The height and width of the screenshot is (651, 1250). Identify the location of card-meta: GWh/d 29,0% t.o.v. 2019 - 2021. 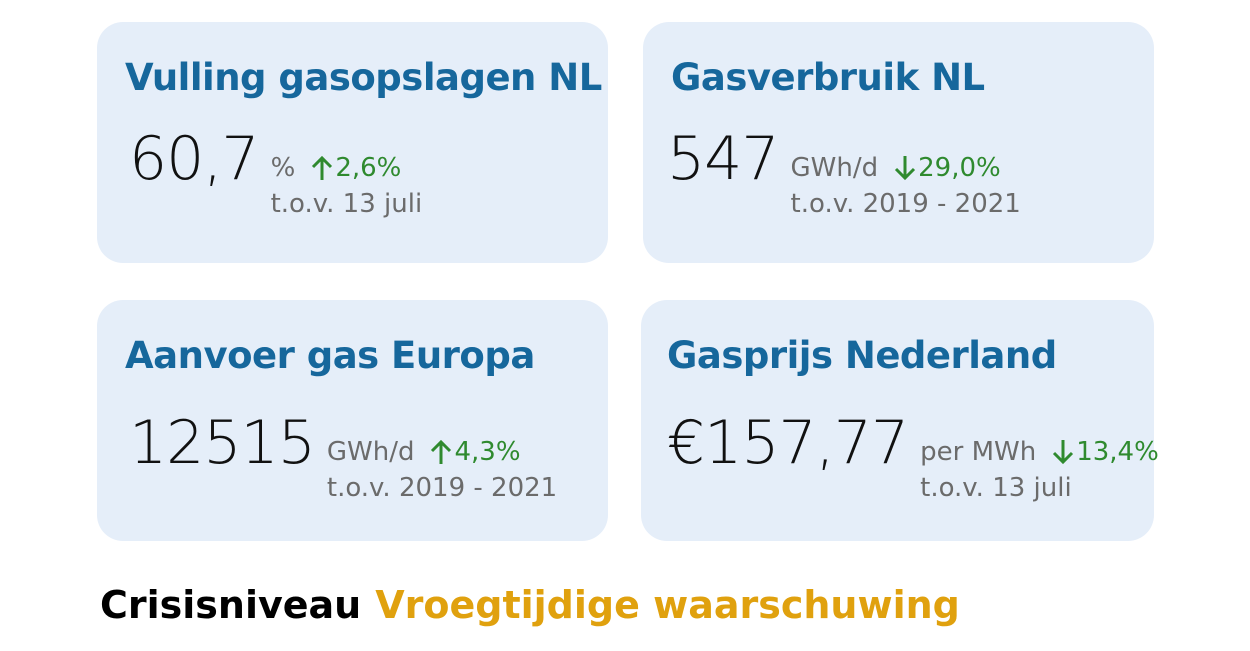
(906, 173).